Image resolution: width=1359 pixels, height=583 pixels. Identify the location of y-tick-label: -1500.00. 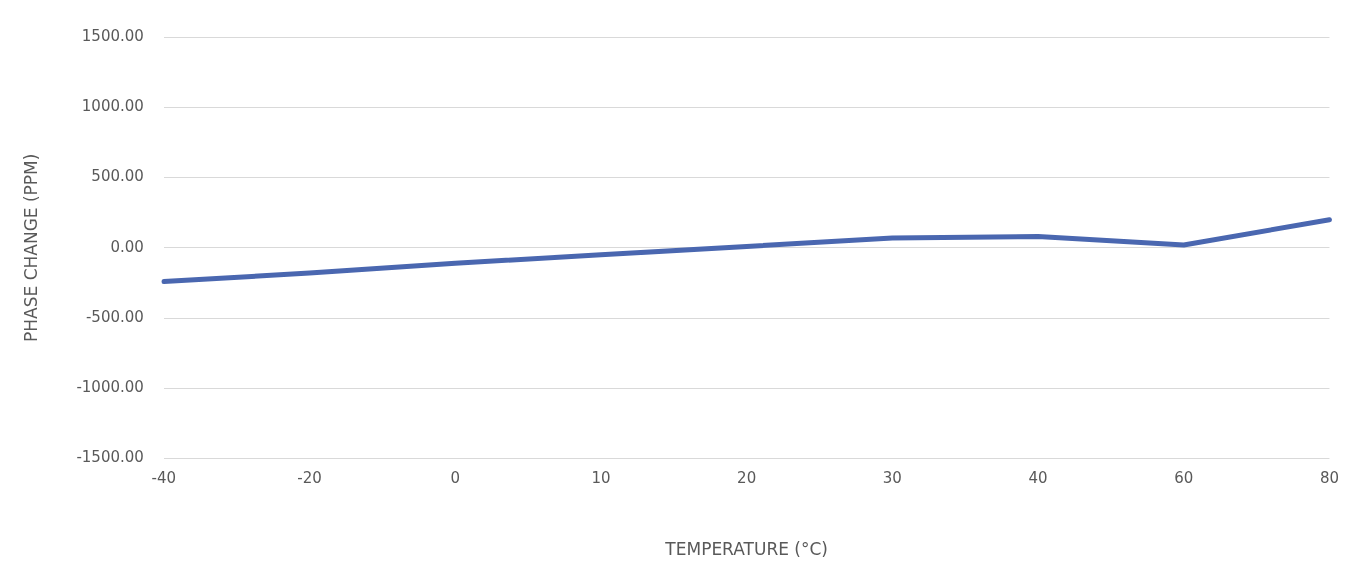
(110, 457).